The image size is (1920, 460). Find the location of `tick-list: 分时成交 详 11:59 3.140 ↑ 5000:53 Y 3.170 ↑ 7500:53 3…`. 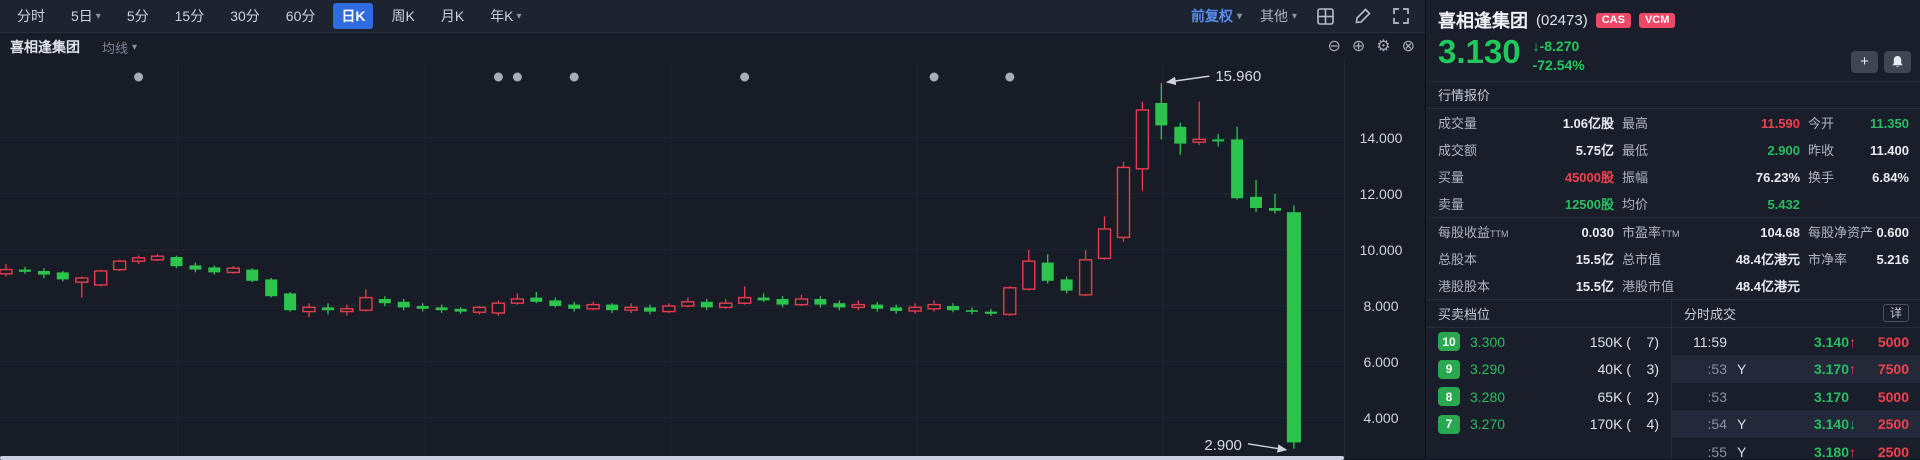

tick-list: 分时成交 详 11:59 3.140 ↑ 5000:53 Y 3.170 ↑ 7500:53 3… is located at coordinates (1796, 379).